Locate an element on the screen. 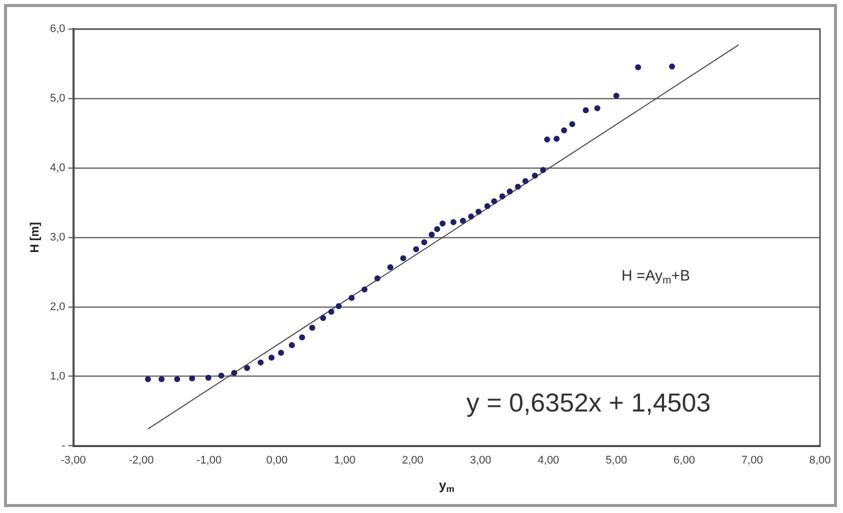 Image resolution: width=843 pixels, height=513 pixels. y-tick-label: - is located at coordinates (64, 446).